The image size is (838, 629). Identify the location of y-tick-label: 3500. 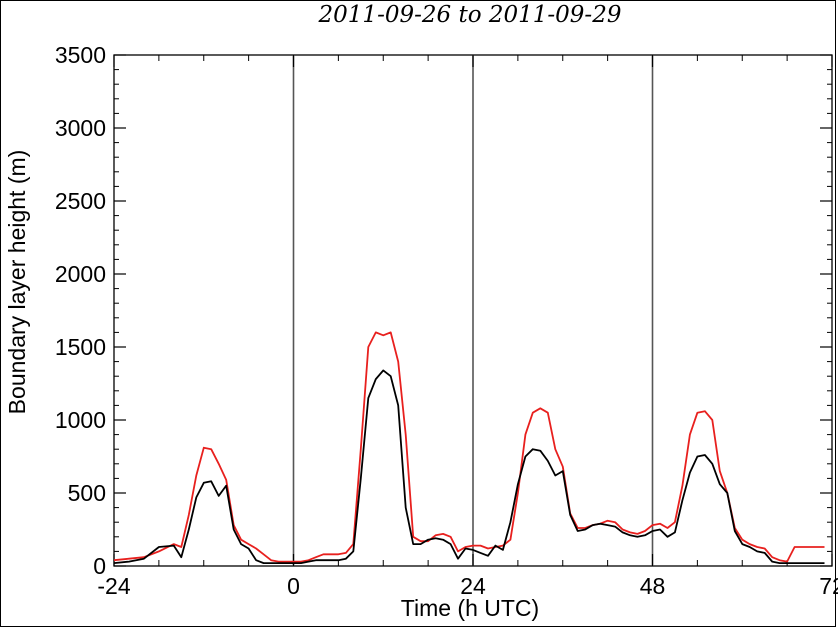
(80, 55).